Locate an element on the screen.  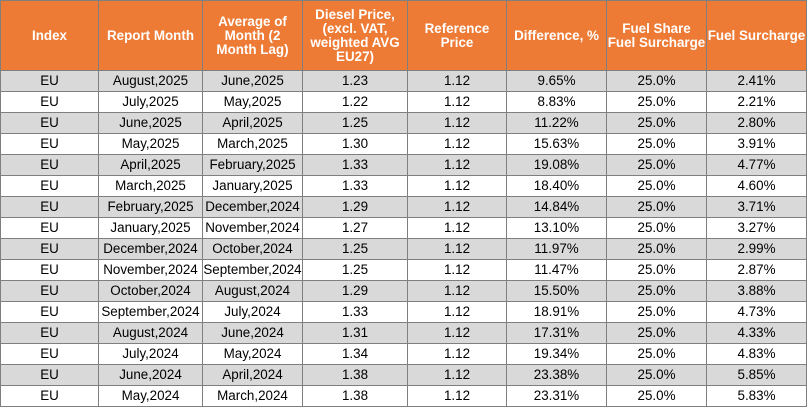
cell-difference: 17.31% is located at coordinates (556, 333).